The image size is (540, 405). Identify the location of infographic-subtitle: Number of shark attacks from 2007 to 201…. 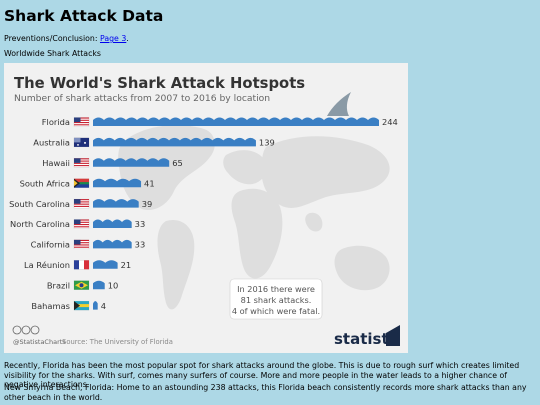
(142, 98).